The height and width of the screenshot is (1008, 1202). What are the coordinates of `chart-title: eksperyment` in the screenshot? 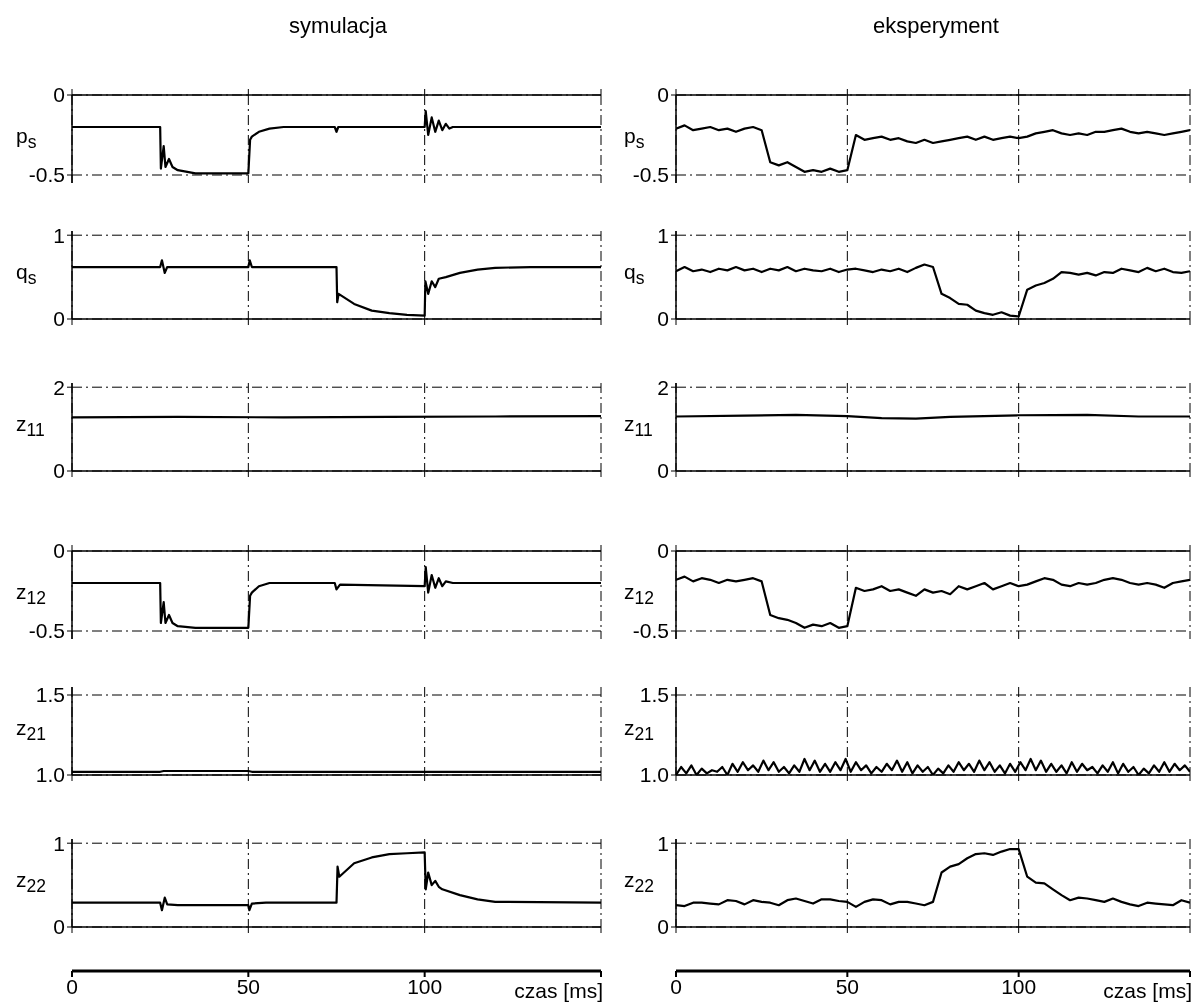 It's located at (936, 26).